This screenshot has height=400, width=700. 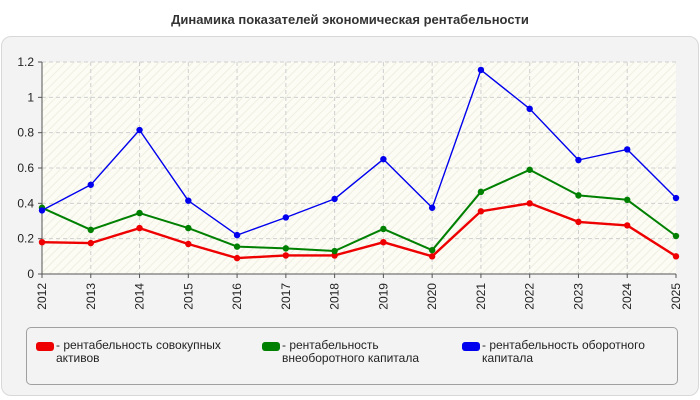 What do you see at coordinates (578, 296) in the screenshot?
I see `x-tick-label: 2023` at bounding box center [578, 296].